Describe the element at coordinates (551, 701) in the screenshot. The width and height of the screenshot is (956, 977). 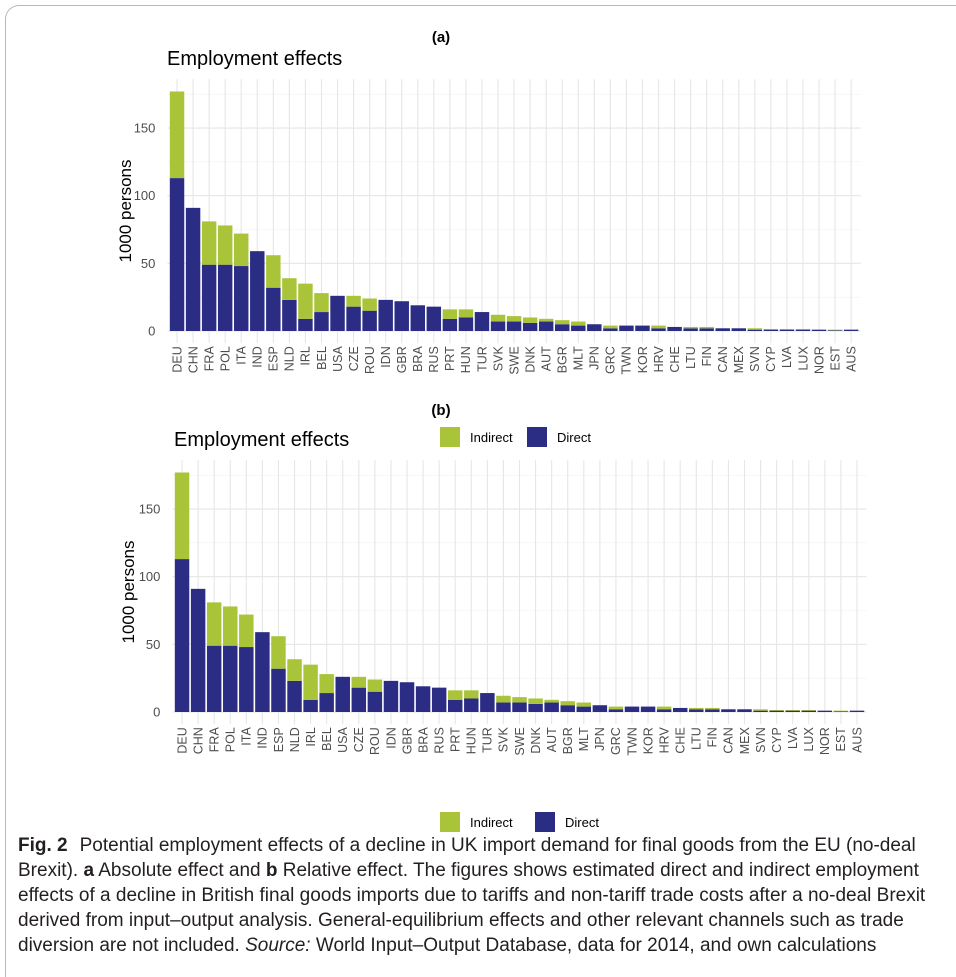
I see `bar-indirect-aut` at that location.